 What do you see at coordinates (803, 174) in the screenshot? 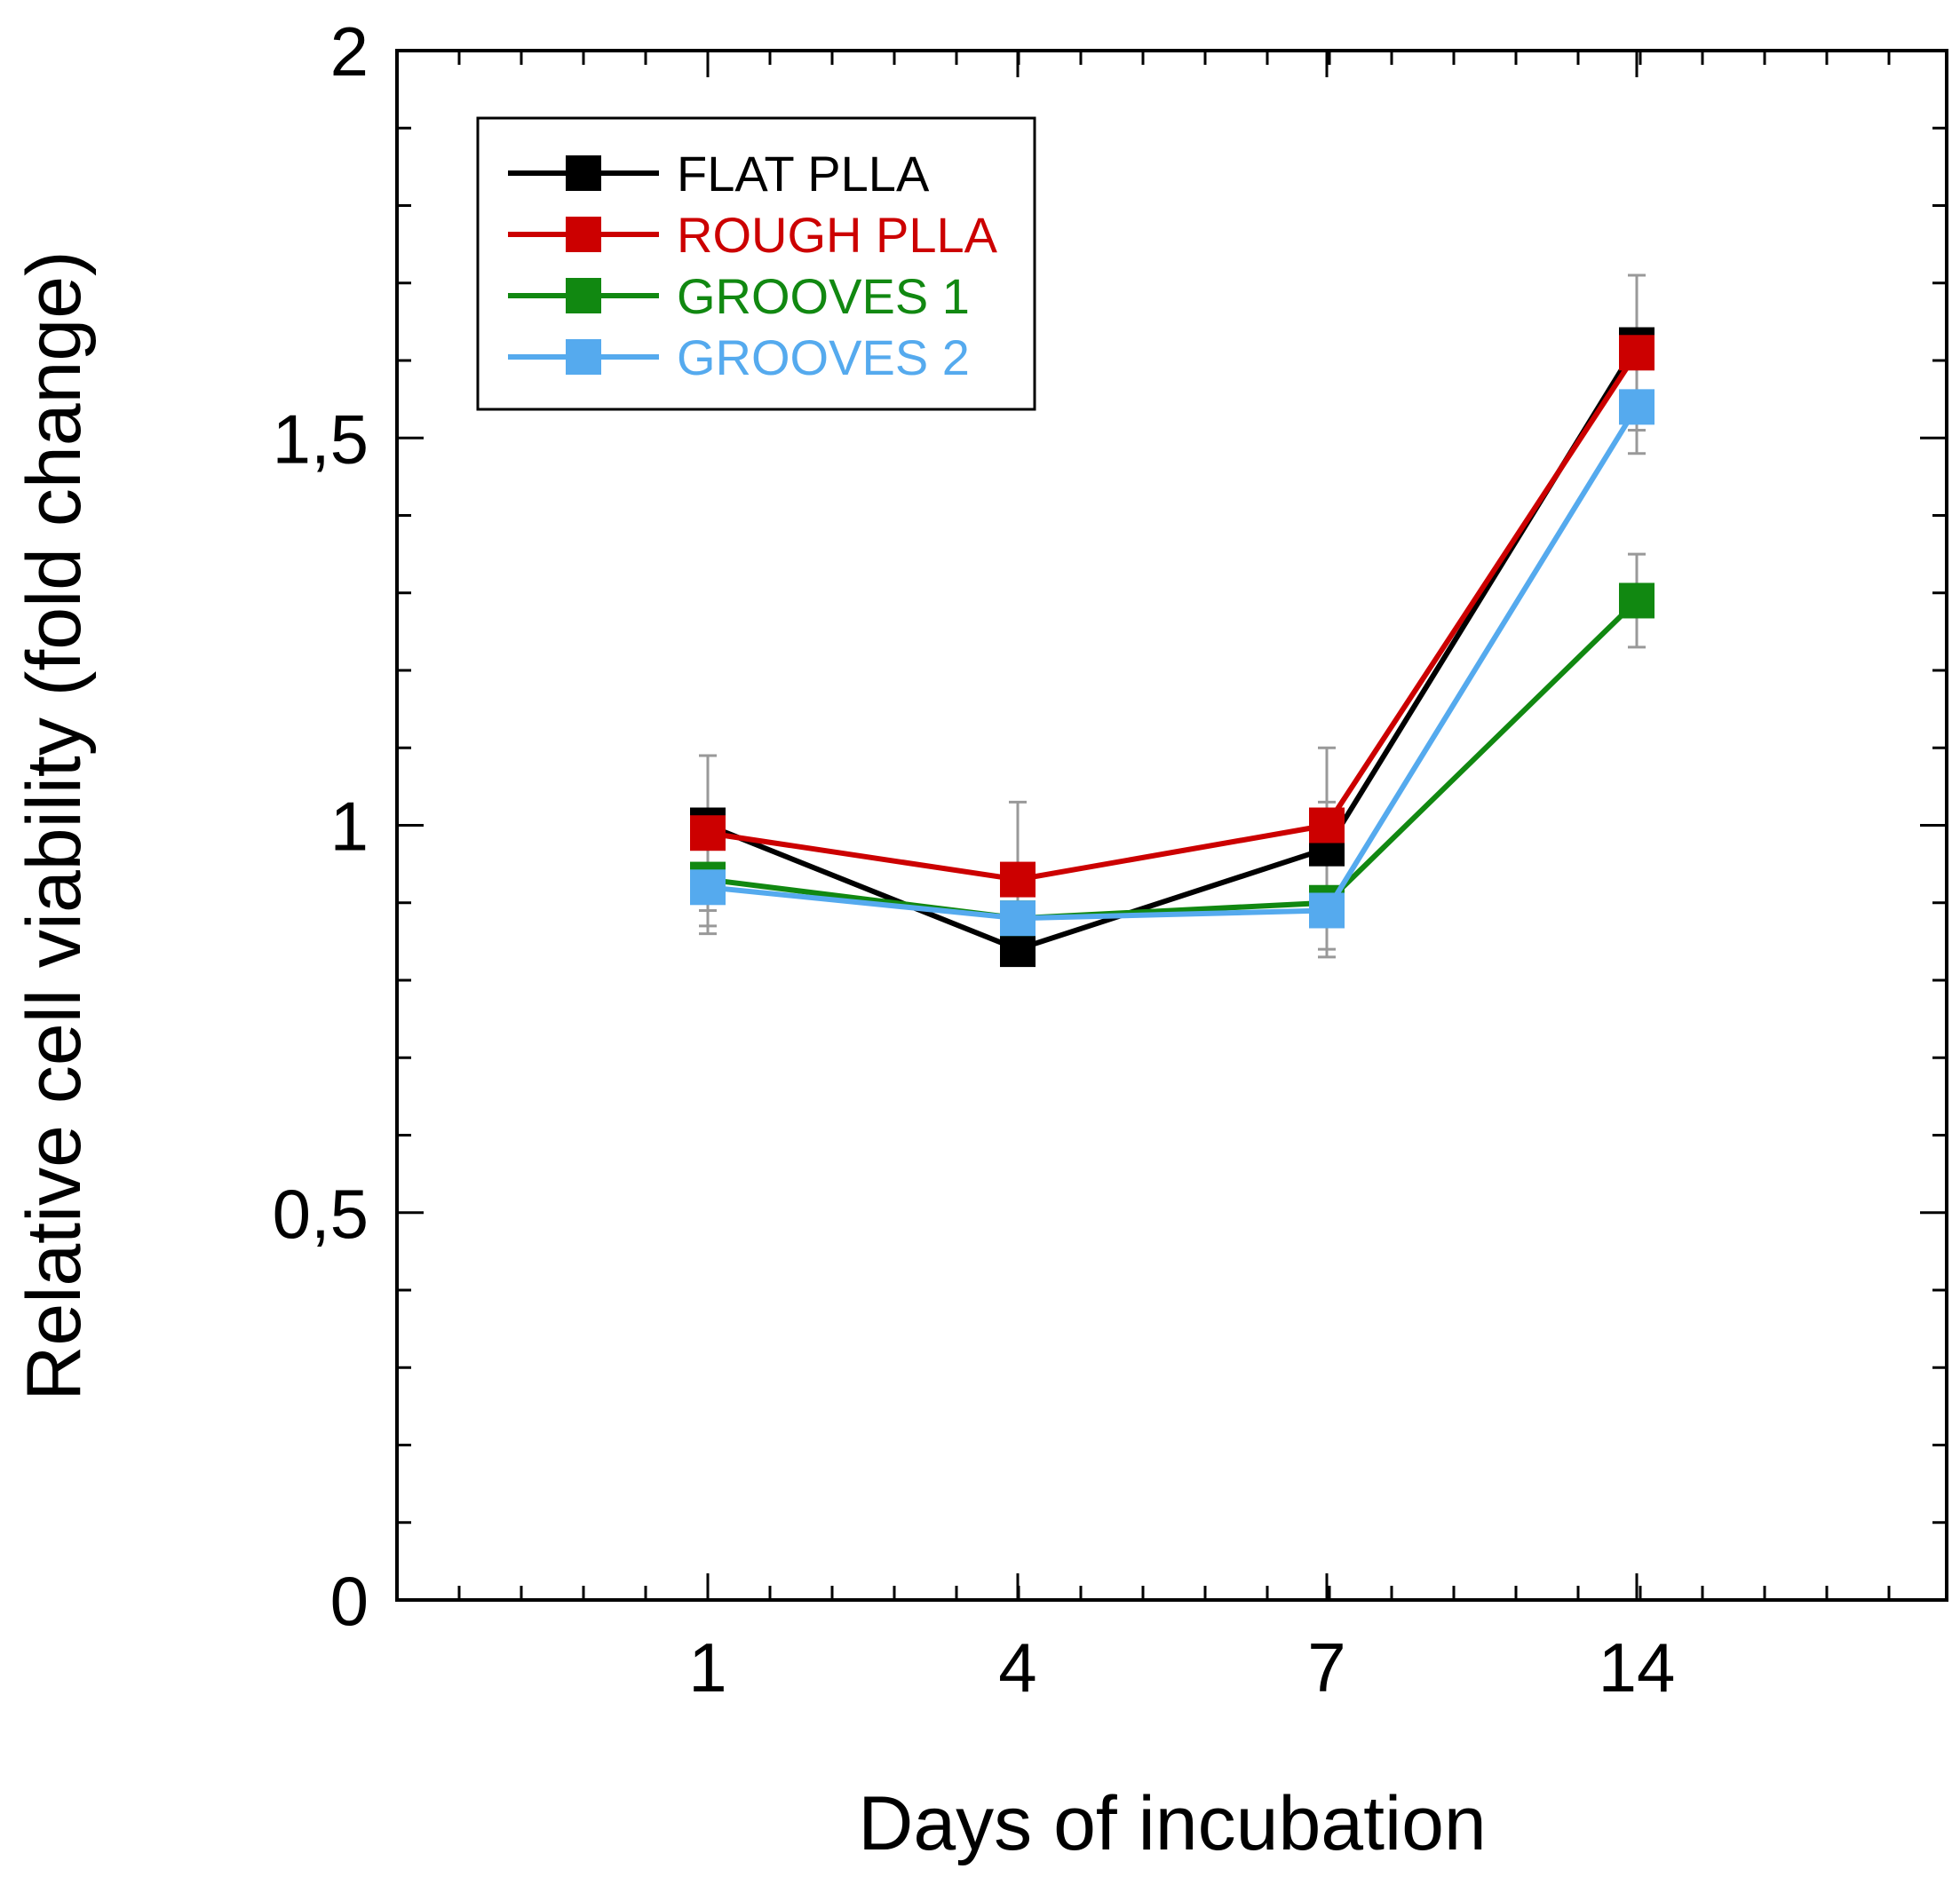
I see `legend-label: FLAT PLLA` at bounding box center [803, 174].